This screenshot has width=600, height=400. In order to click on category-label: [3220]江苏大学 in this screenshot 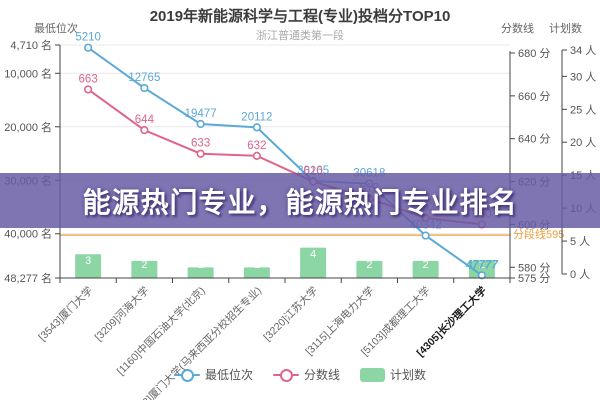, I will do `click(291, 314)`.